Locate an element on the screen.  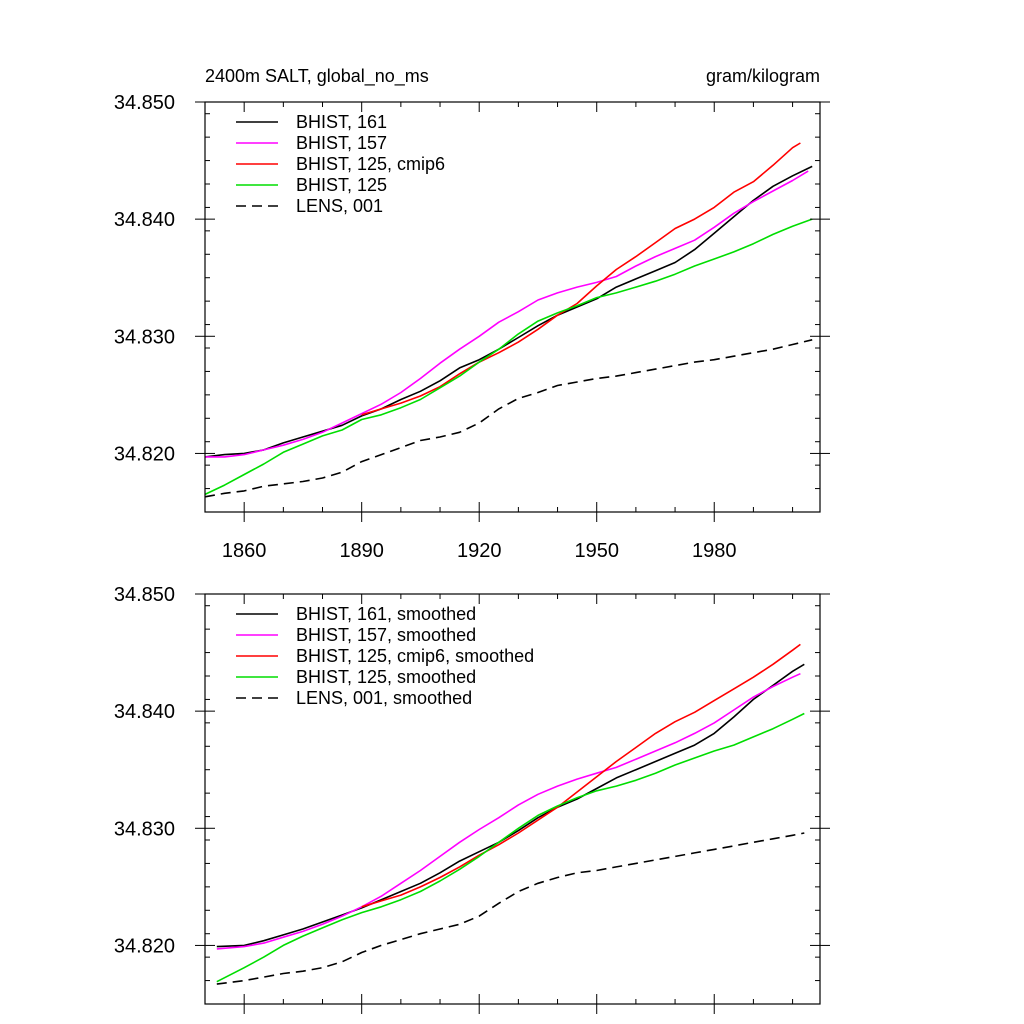
x-tick-label-0-1: 1890 is located at coordinates (361, 551).